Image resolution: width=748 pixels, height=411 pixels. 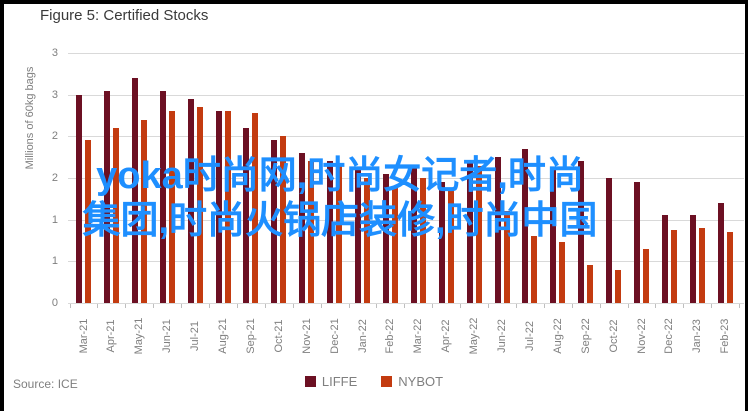 I want to click on watermark-line-2: 集团,时尚火锅店装修,时尚中国, so click(x=340, y=221).